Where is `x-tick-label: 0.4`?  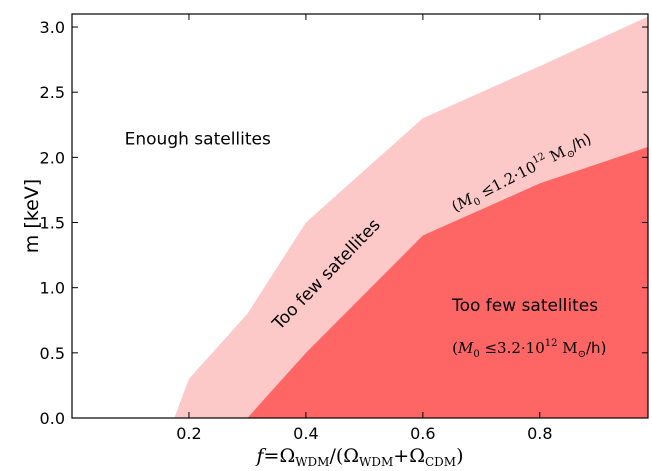 x-tick-label: 0.4 is located at coordinates (305, 433).